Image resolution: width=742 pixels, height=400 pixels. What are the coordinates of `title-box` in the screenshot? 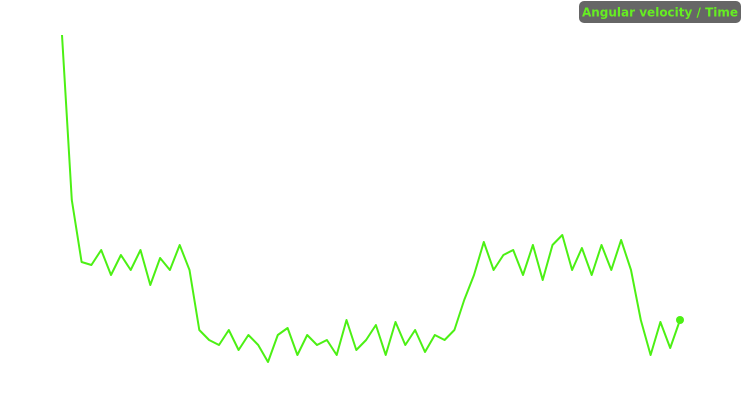 It's located at (660, 12).